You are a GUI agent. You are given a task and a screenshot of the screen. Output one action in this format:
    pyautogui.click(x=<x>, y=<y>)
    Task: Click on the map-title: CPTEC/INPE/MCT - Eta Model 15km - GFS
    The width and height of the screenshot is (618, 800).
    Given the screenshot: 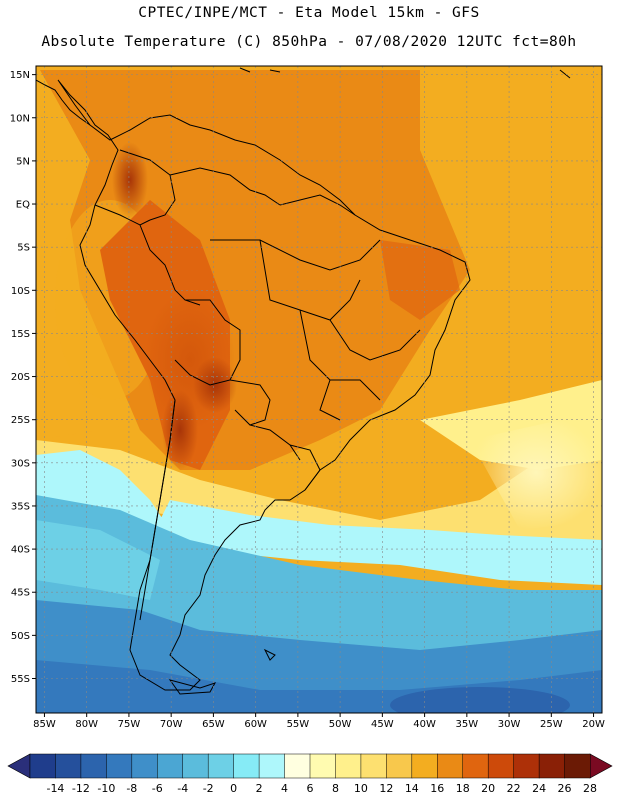 What is the action you would take?
    pyautogui.click(x=309, y=13)
    